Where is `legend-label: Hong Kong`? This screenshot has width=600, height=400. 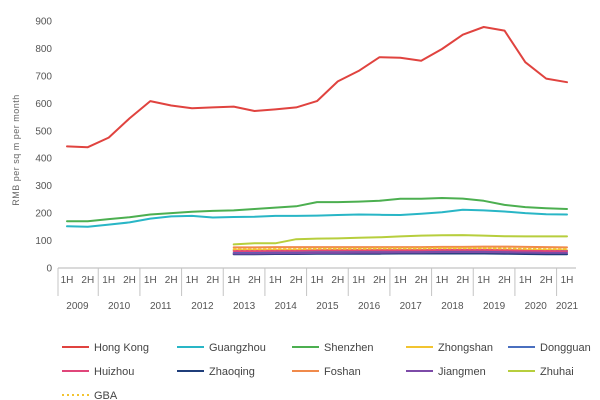 legend-label: Hong Kong is located at coordinates (121, 348).